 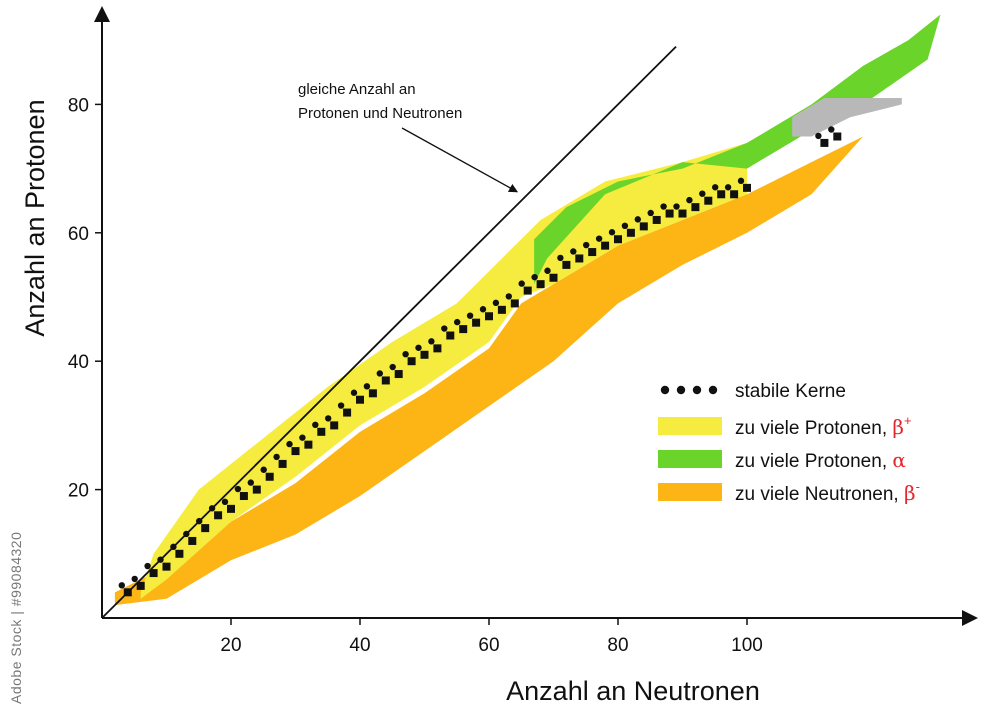 What do you see at coordinates (970, 618) in the screenshot?
I see `x-axis-arrow` at bounding box center [970, 618].